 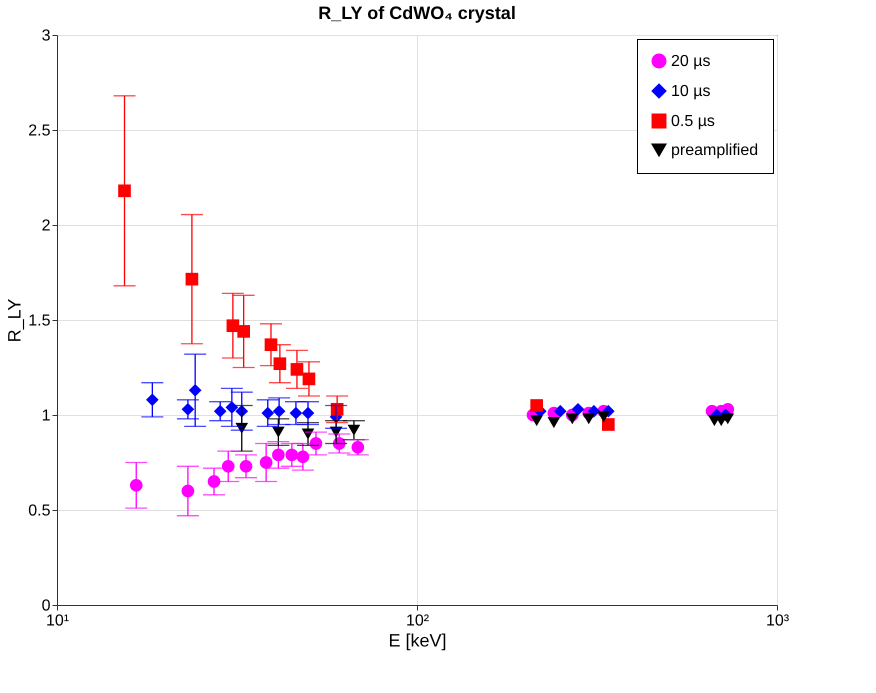 What do you see at coordinates (418, 621) in the screenshot?
I see `x-tick-label: 10²` at bounding box center [418, 621].